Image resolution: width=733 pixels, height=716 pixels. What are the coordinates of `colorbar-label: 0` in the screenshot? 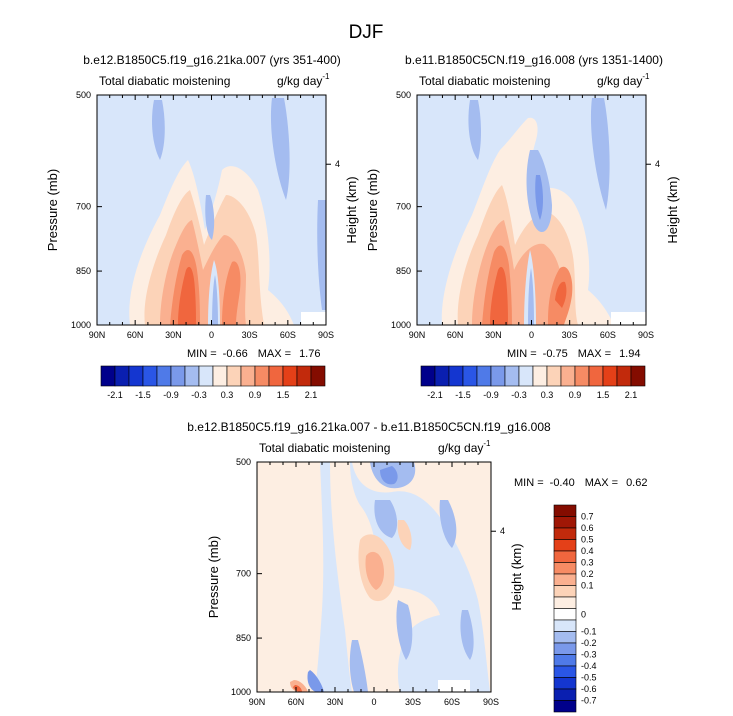 It's located at (583, 614).